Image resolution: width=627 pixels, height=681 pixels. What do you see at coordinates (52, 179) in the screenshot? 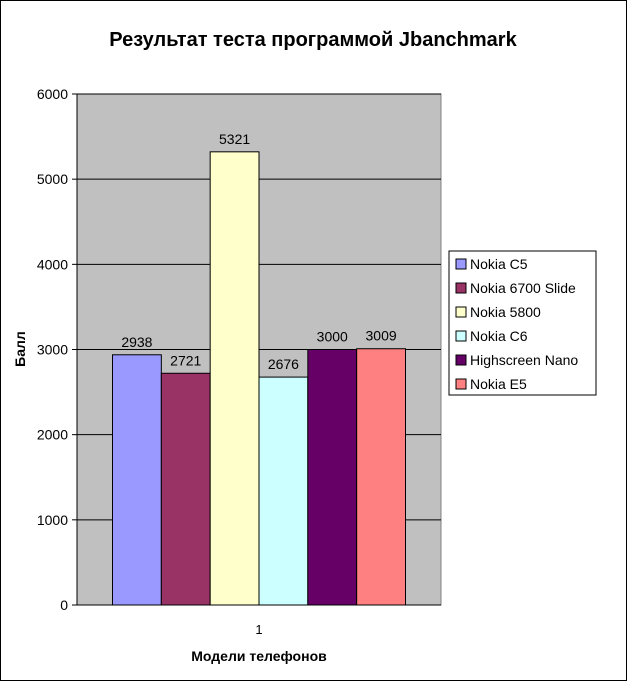
I see `y-tick-label: 5000` at bounding box center [52, 179].